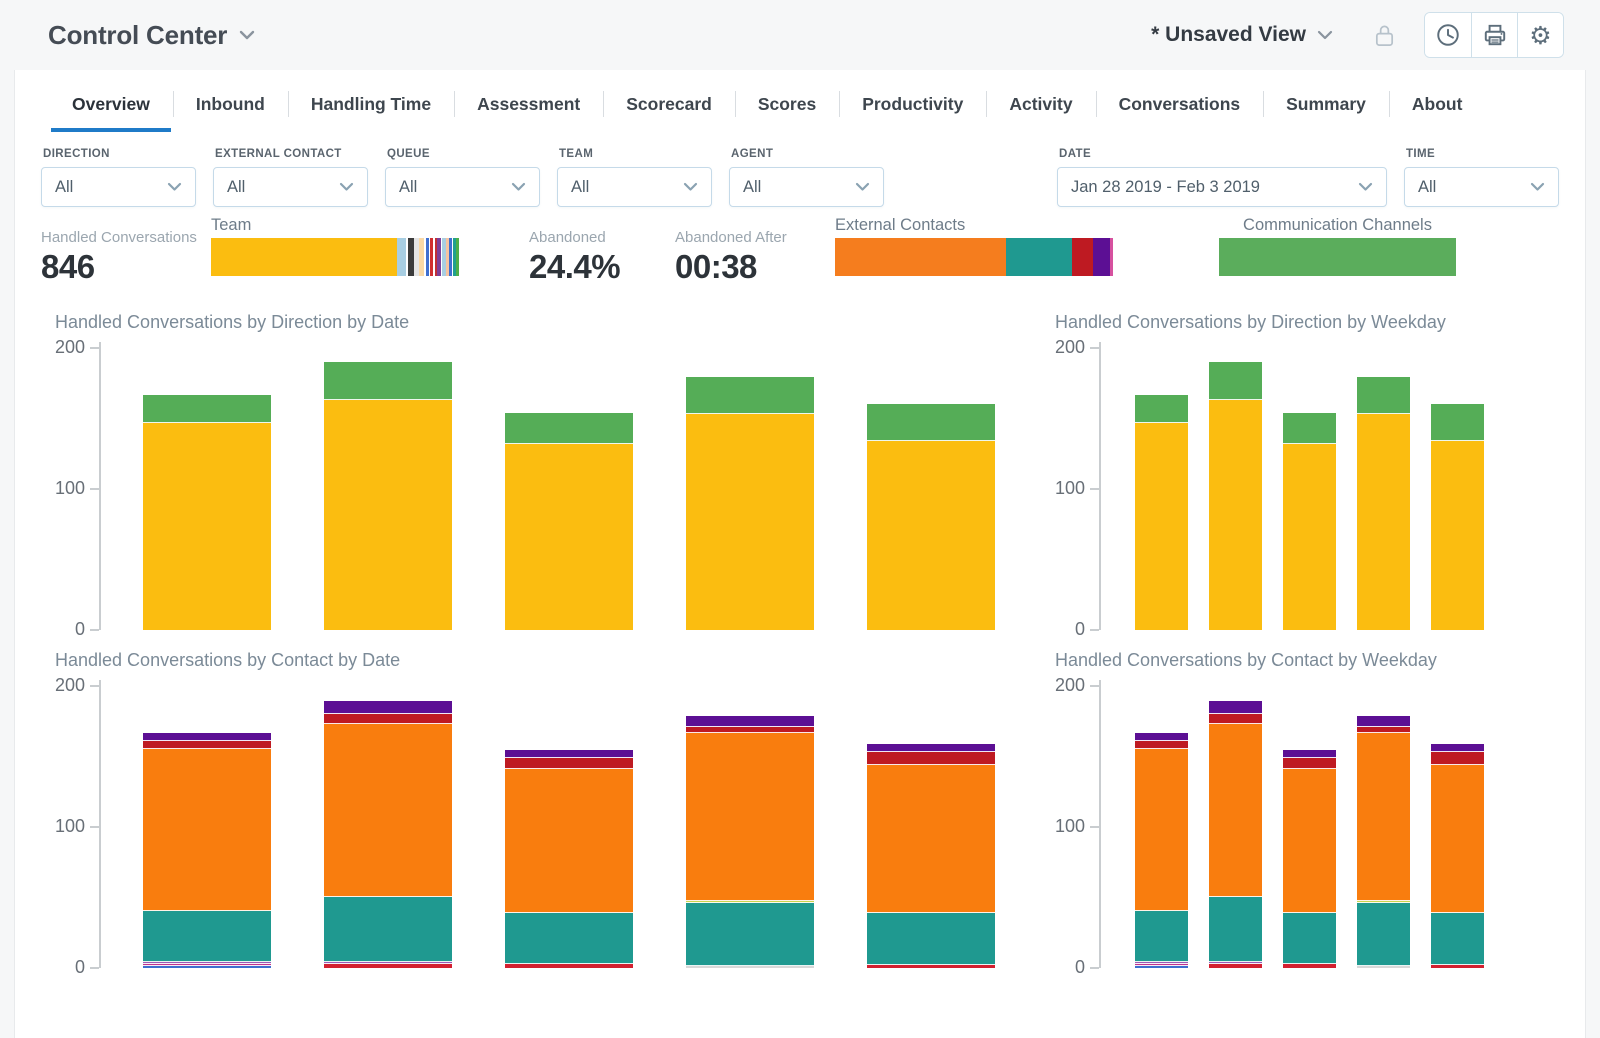 The width and height of the screenshot is (1600, 1038). I want to click on team-distribution-bar, so click(335, 257).